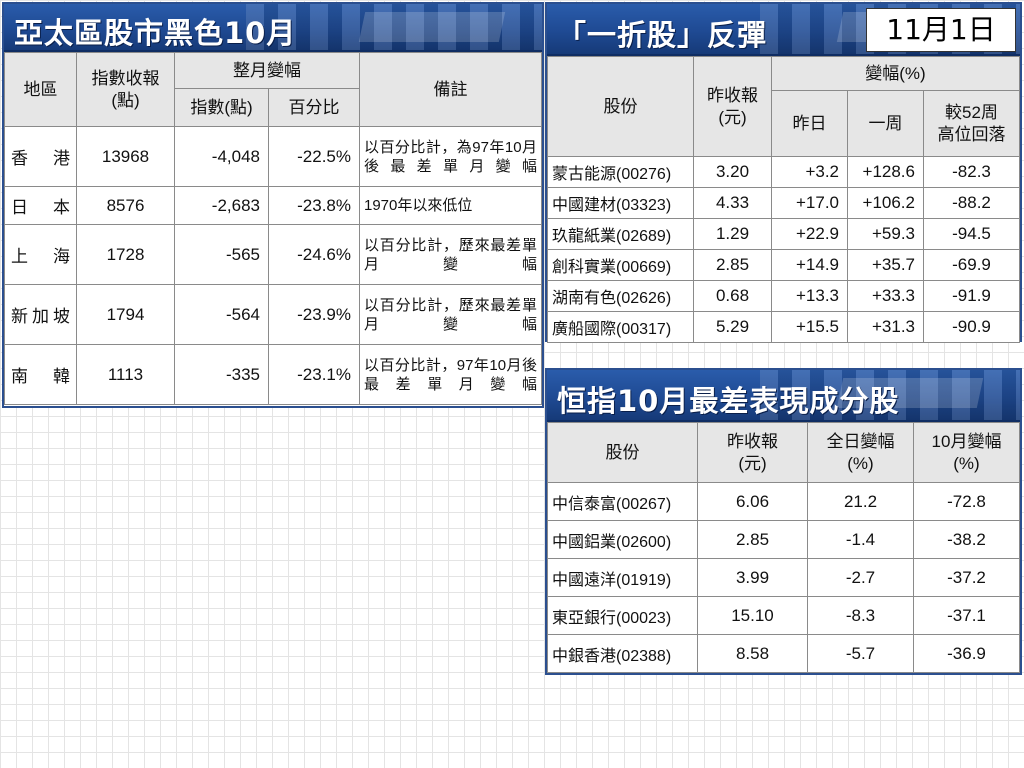 The image size is (1024, 768). Describe the element at coordinates (662, 35) in the screenshot. I see `penny-stock-title: 「一折股」反彈` at that location.